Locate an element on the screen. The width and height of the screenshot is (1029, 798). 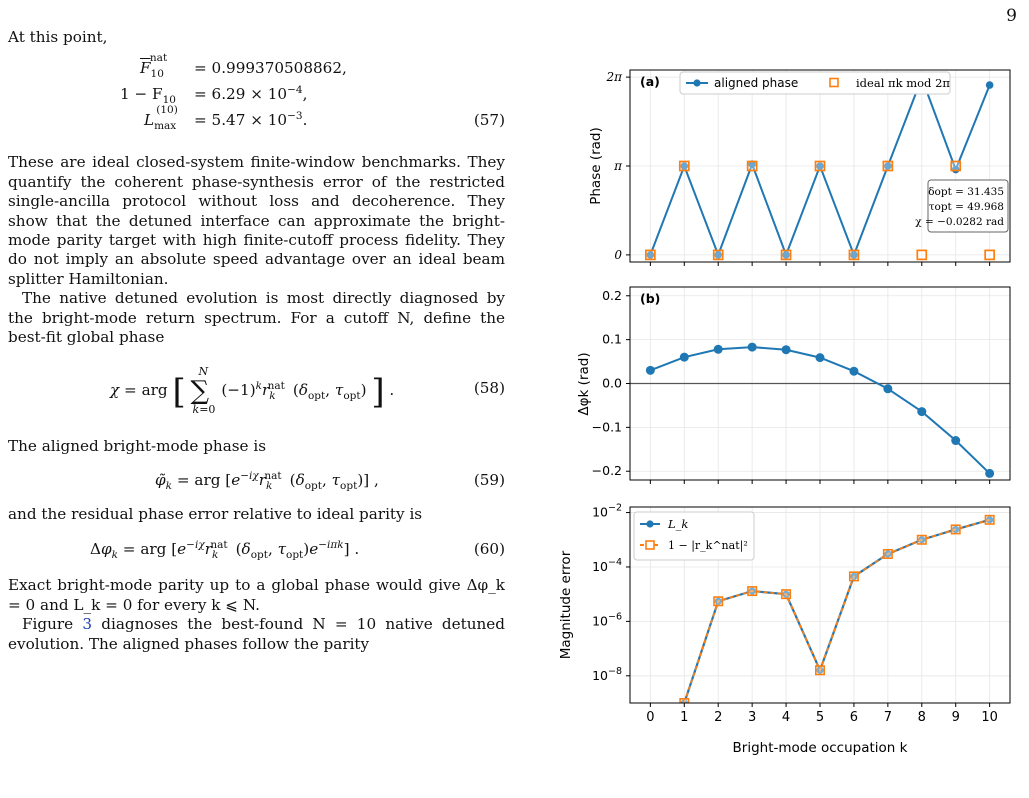
x-tick-label: 5 is located at coordinates (820, 717).